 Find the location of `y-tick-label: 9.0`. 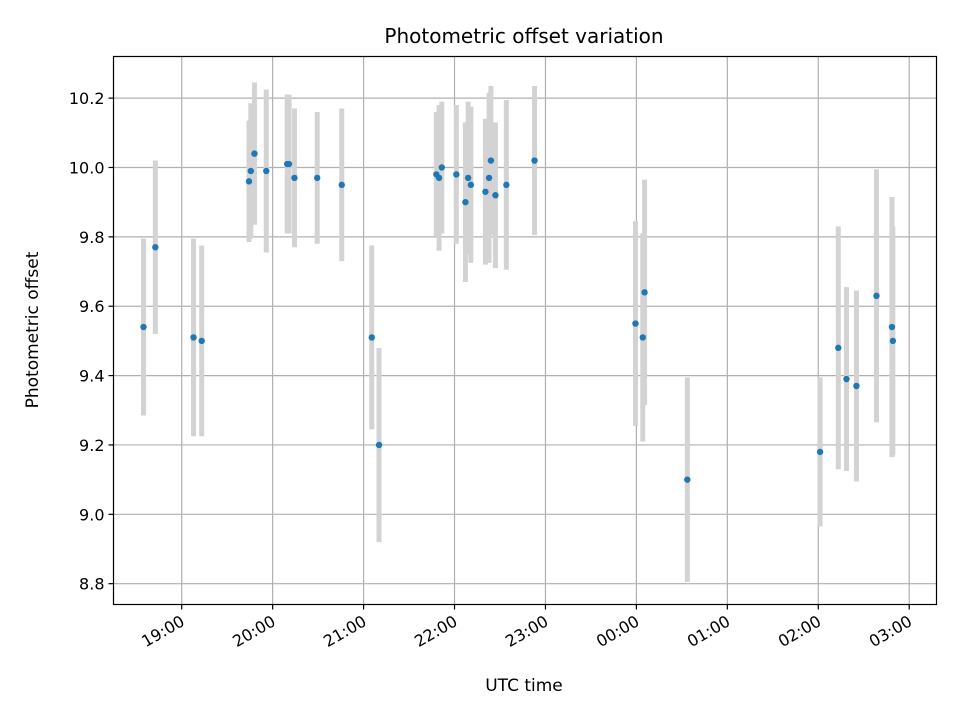

y-tick-label: 9.0 is located at coordinates (91, 514).